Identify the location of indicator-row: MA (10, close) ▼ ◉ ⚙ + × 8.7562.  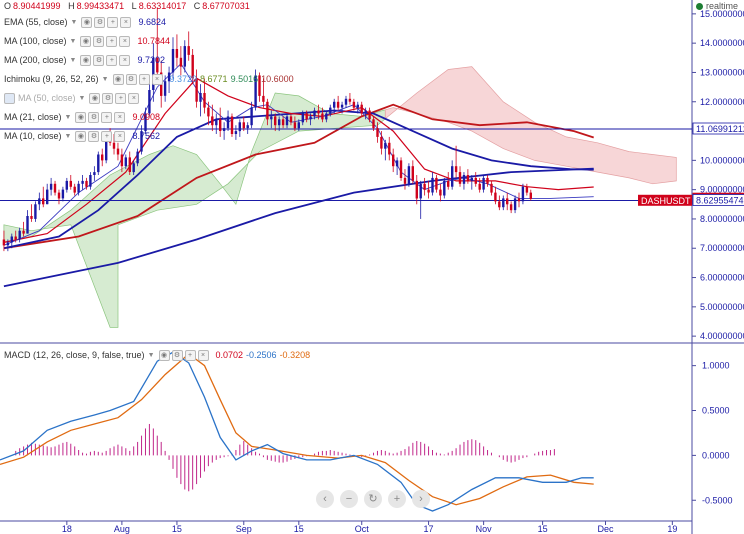
(82, 136).